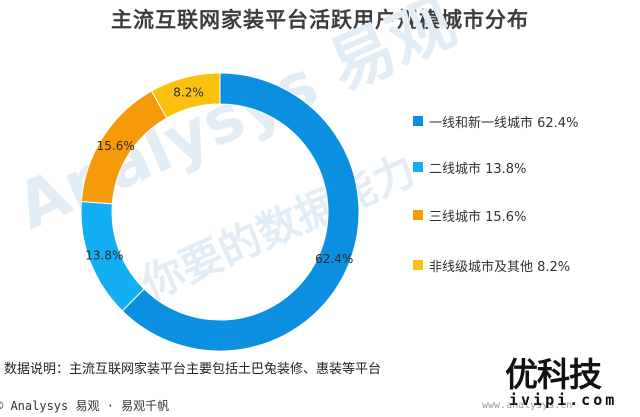 The image size is (640, 417). Describe the element at coordinates (85, 406) in the screenshot. I see `source-credit: © Analysys 易观 · 易观千帆` at that location.